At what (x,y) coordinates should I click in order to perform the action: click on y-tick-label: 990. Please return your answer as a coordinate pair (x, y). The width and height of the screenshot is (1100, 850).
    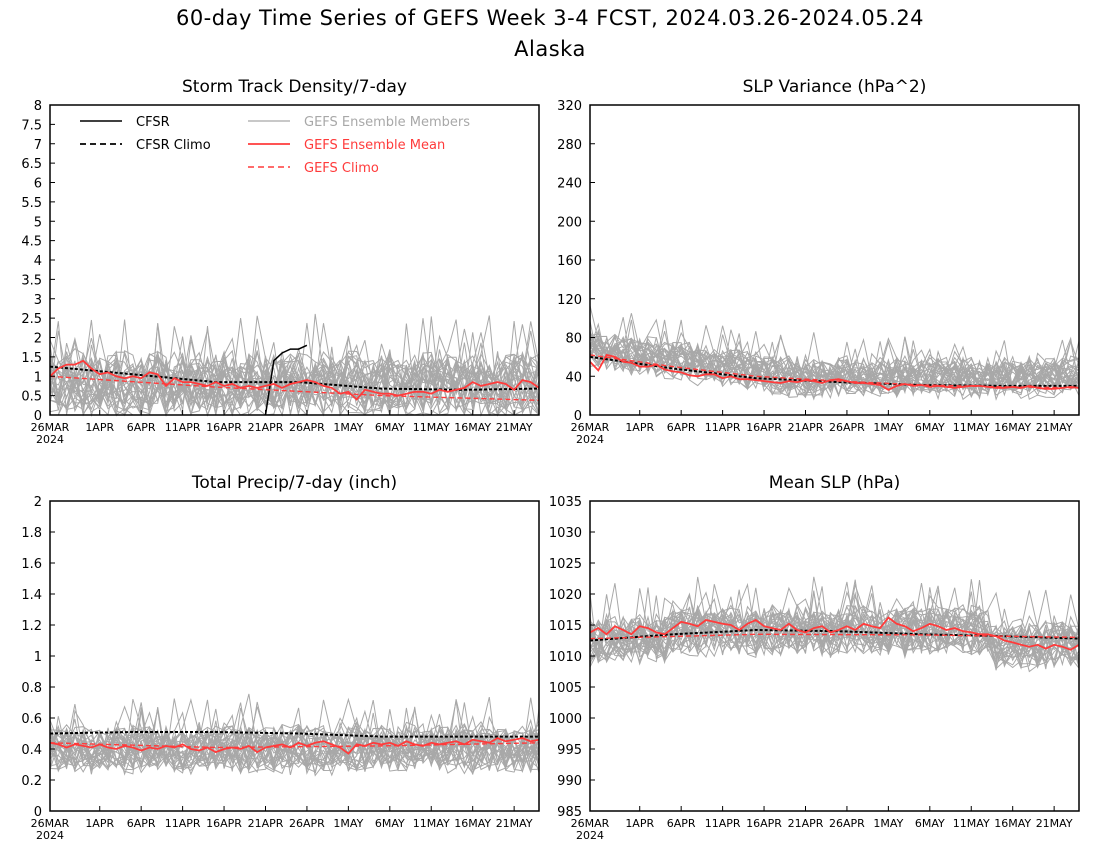
    Looking at the image, I should click on (569, 781).